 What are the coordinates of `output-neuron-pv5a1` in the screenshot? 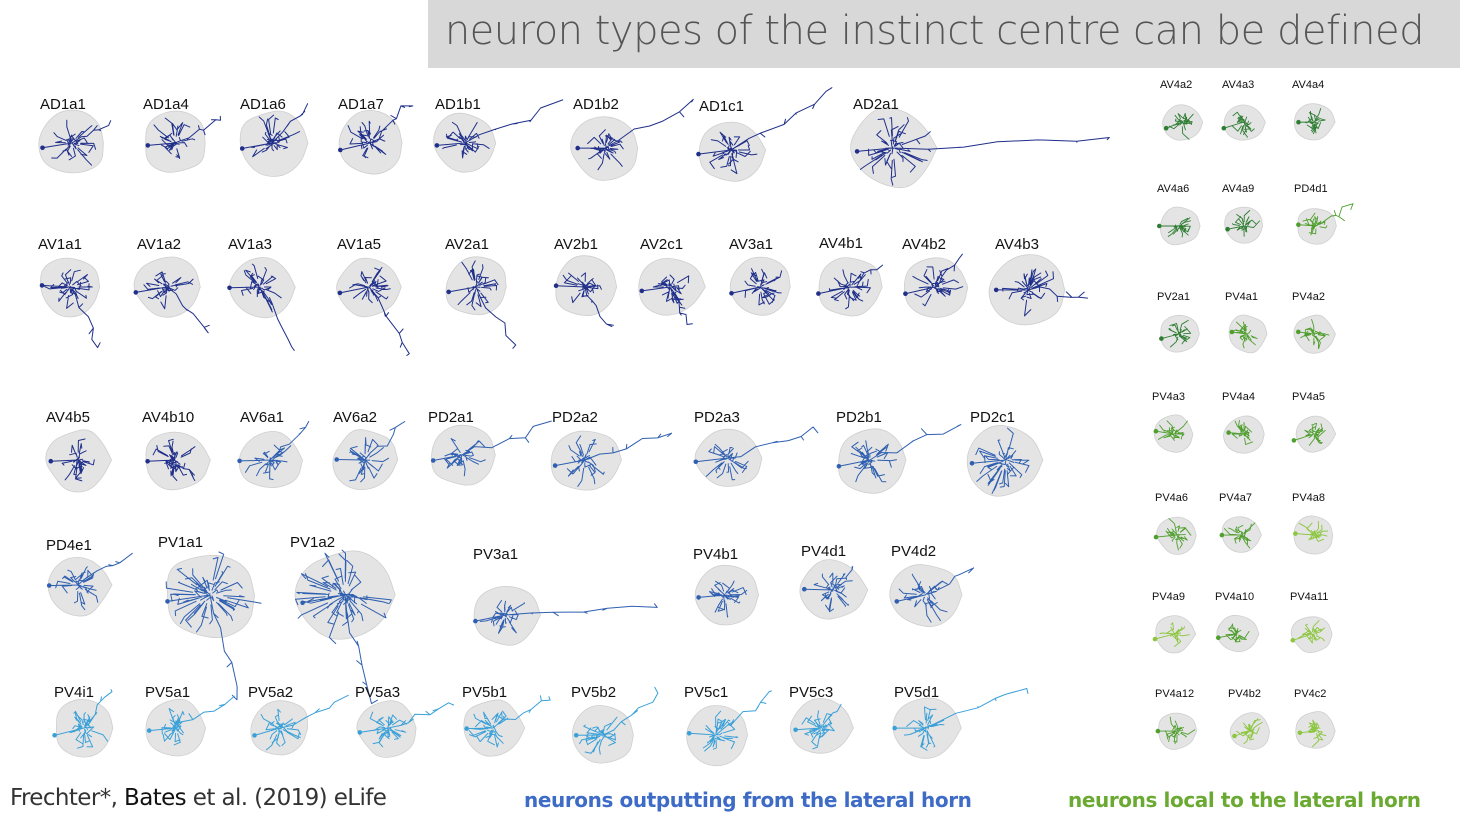 It's located at (190, 726).